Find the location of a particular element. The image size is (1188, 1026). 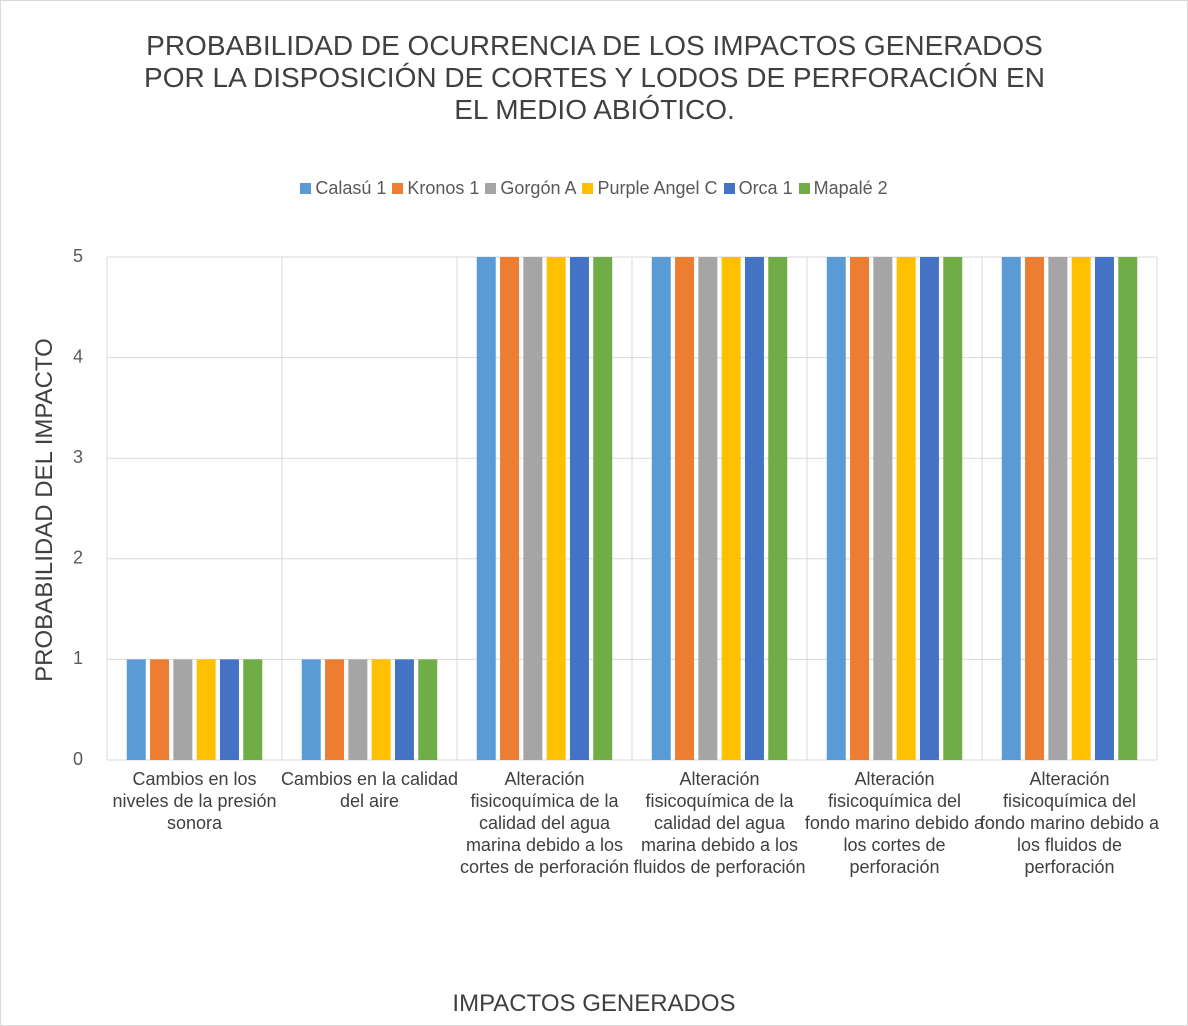

y-tick-label: 2 is located at coordinates (78, 558).